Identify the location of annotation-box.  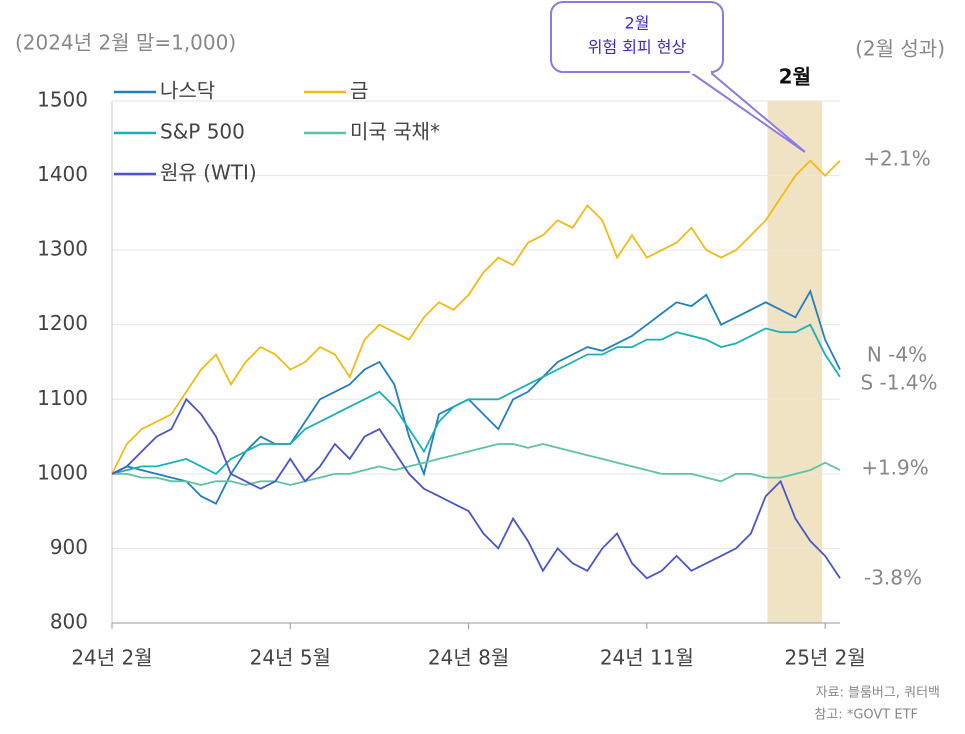
(637, 37).